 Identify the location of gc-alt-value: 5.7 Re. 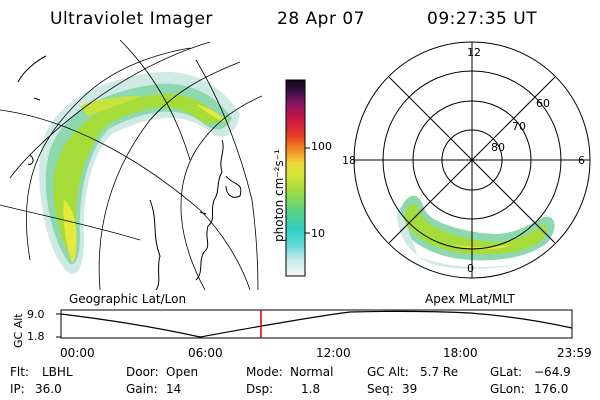
(439, 372).